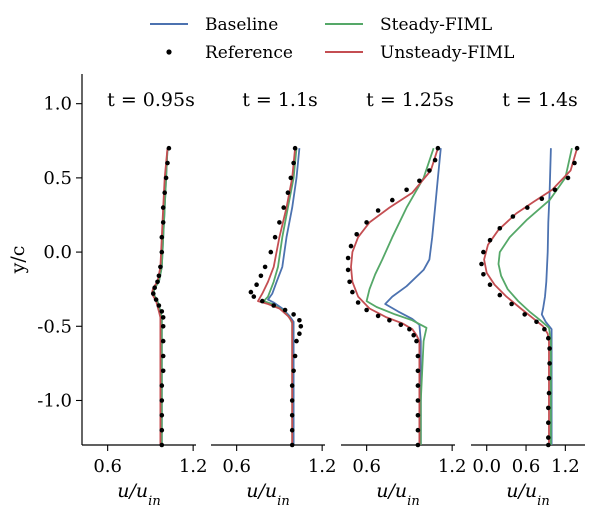  I want to click on x-tick-label: 0.0, so click(486, 466).